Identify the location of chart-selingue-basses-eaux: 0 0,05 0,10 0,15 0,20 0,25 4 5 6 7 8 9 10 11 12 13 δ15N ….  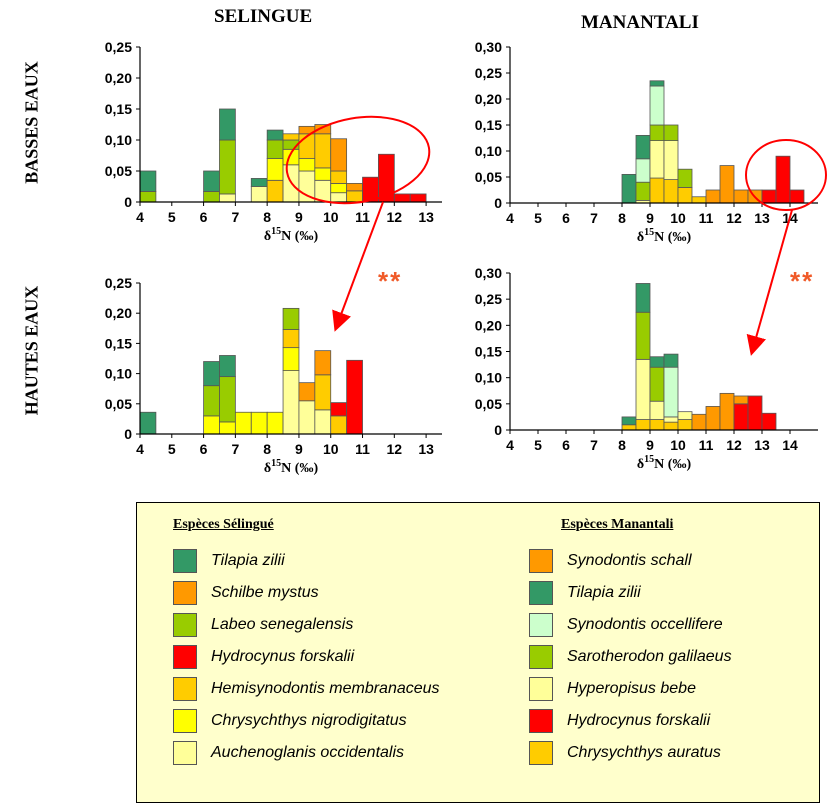
(273, 141).